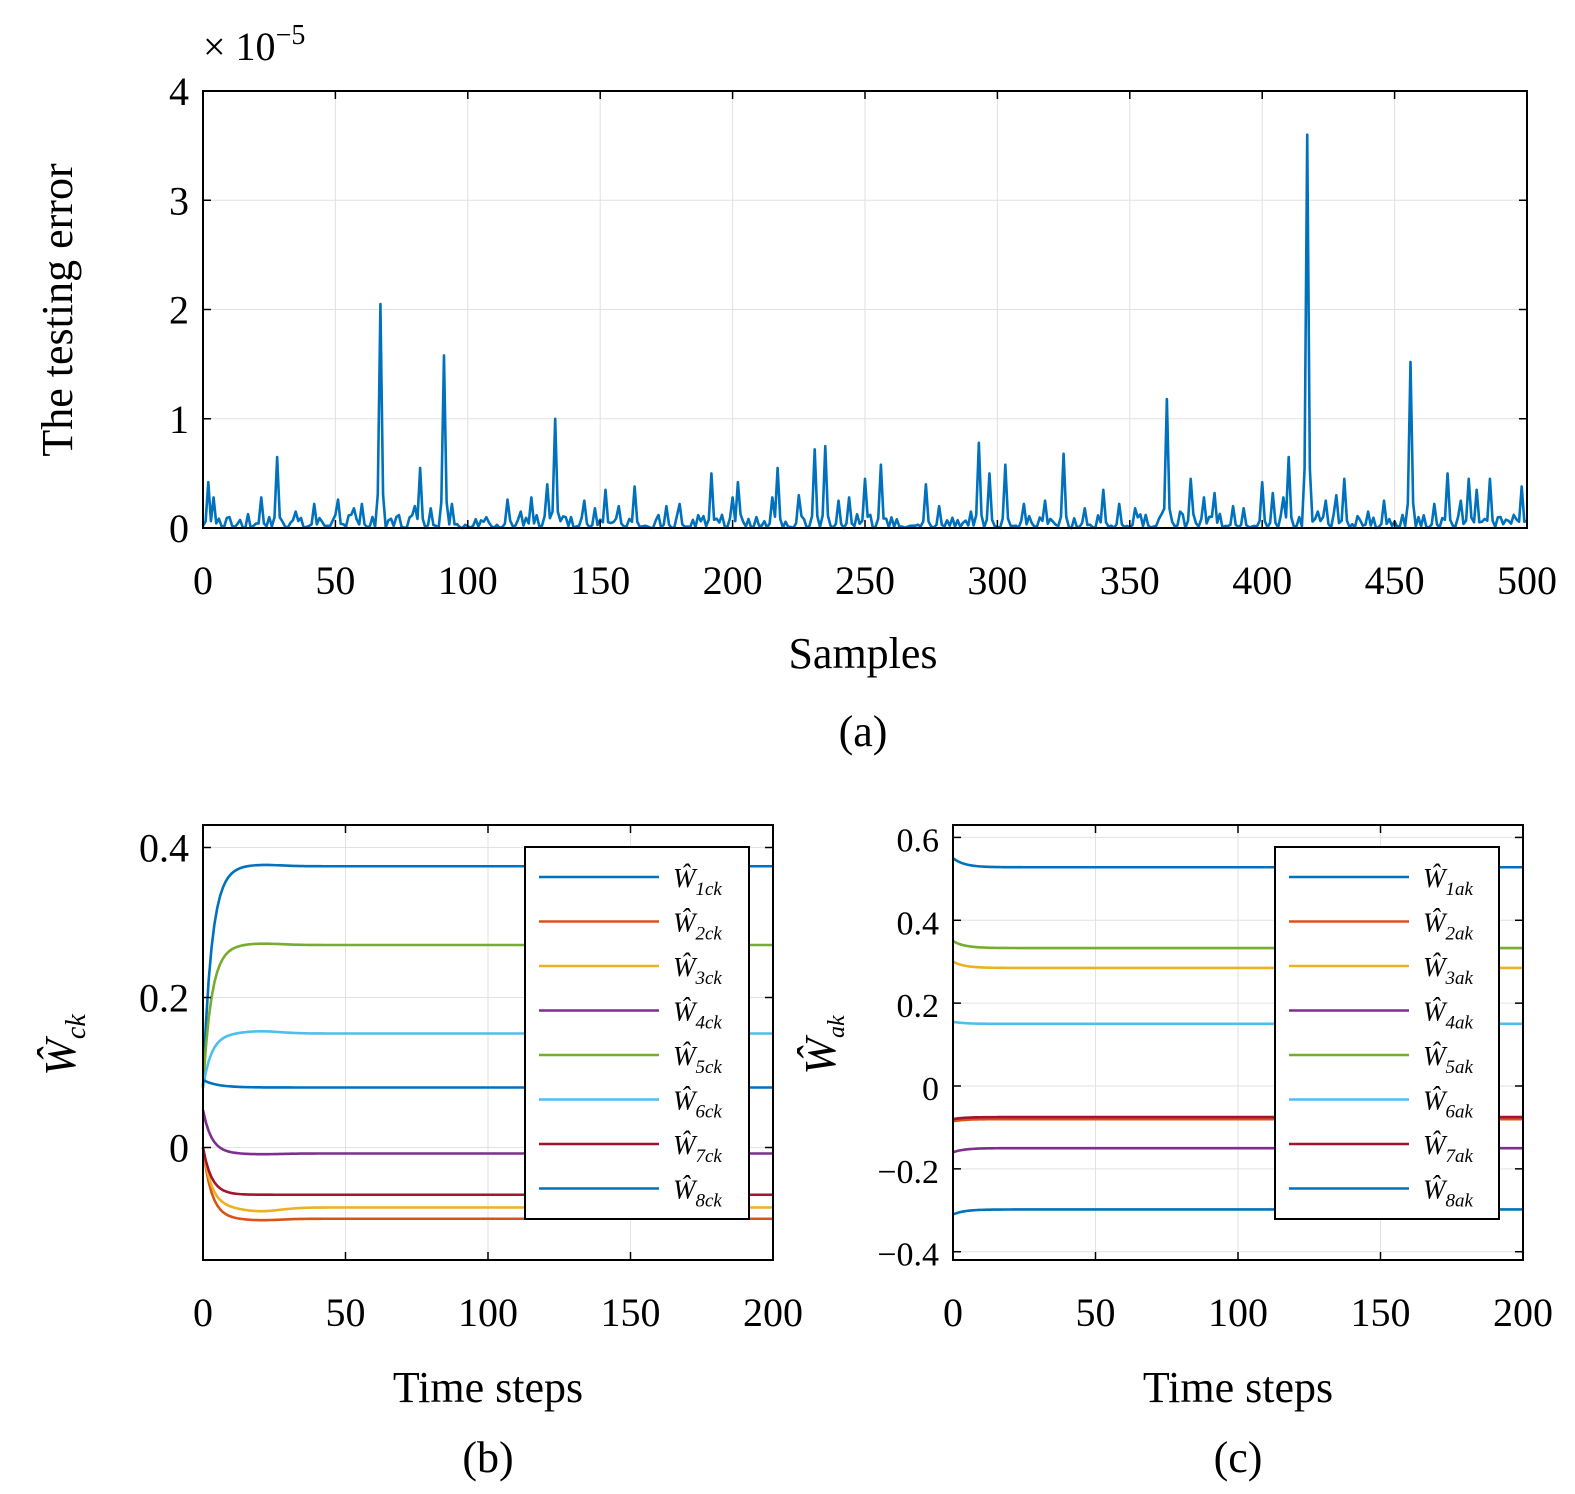  Describe the element at coordinates (930, 1089) in the screenshot. I see `c-ytick-label: 0` at that location.